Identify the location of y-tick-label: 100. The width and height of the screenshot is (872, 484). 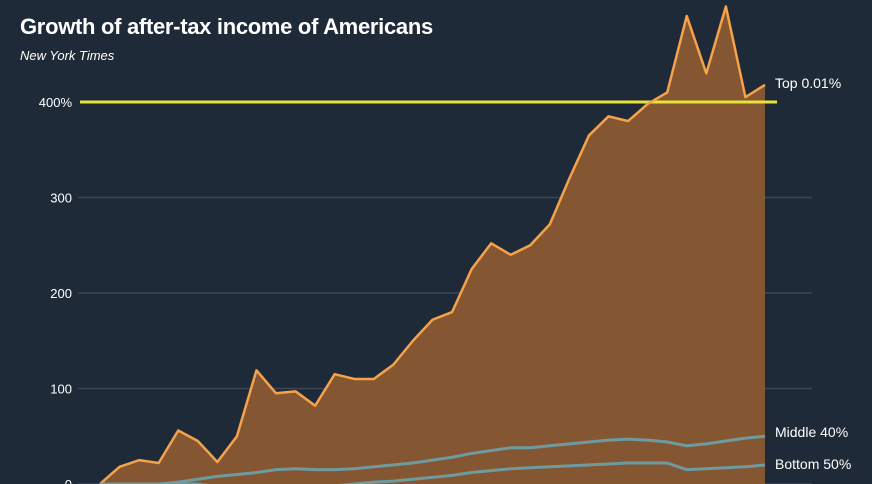
(61, 389).